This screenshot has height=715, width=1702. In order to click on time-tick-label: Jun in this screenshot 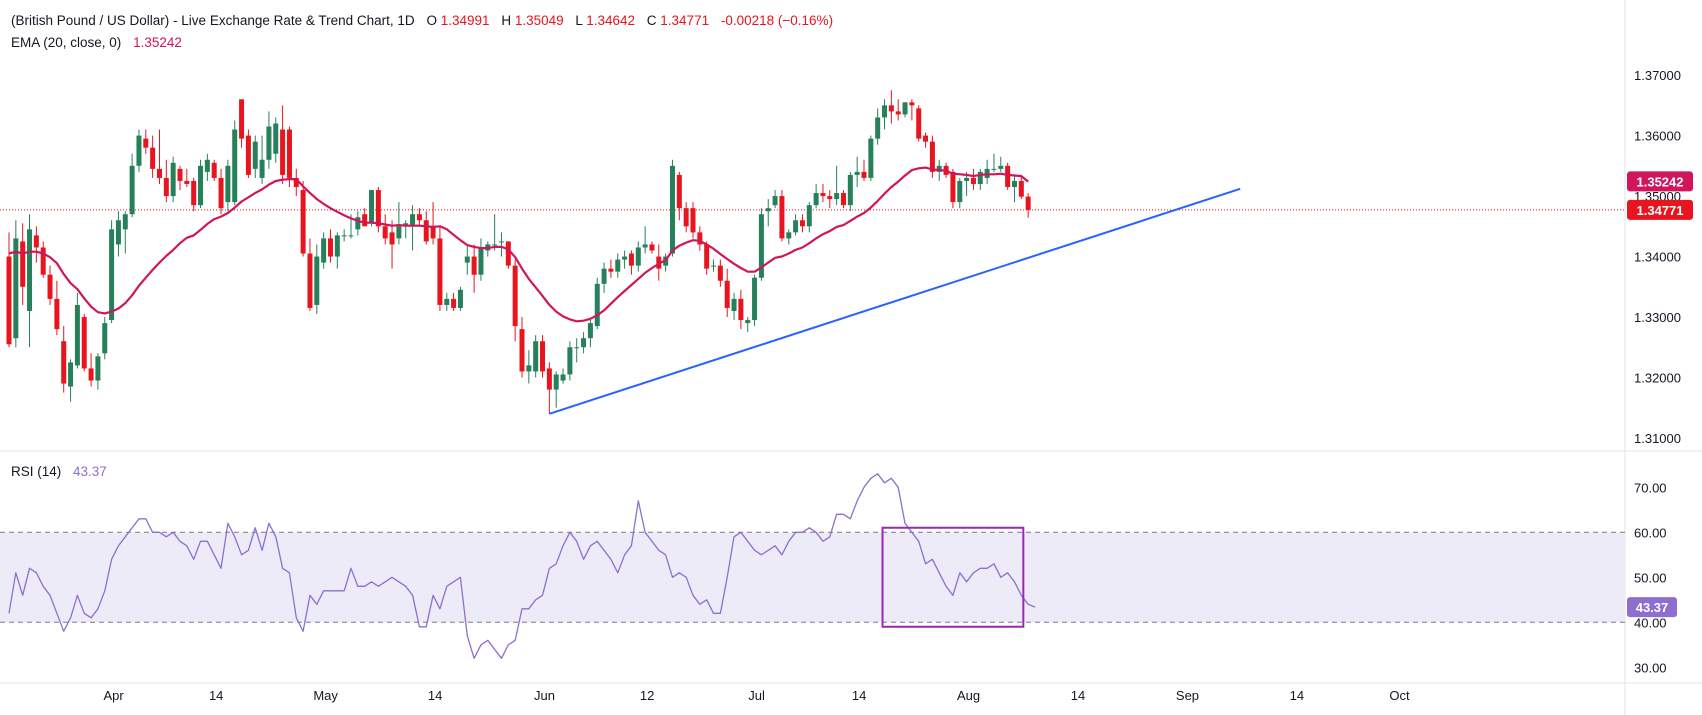, I will do `click(544, 695)`.